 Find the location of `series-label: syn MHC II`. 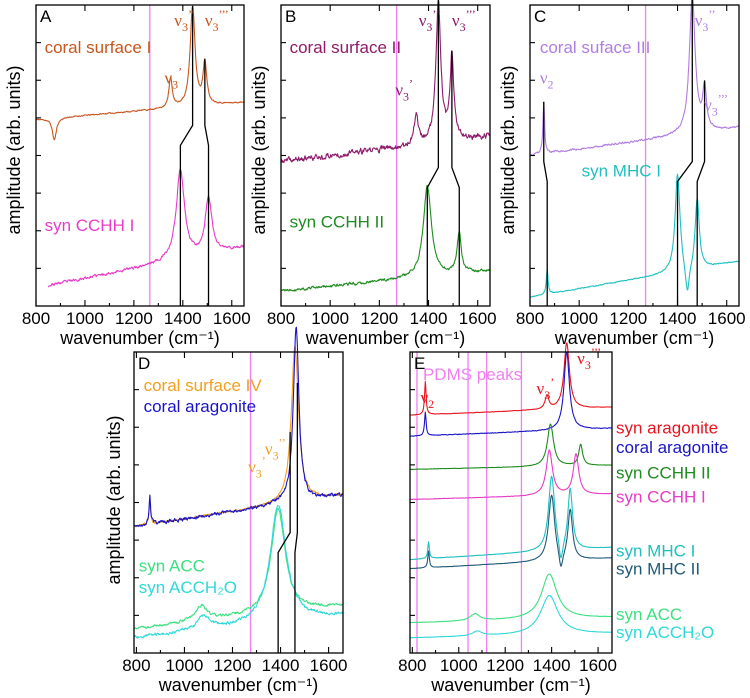

series-label: syn MHC II is located at coordinates (658, 569).